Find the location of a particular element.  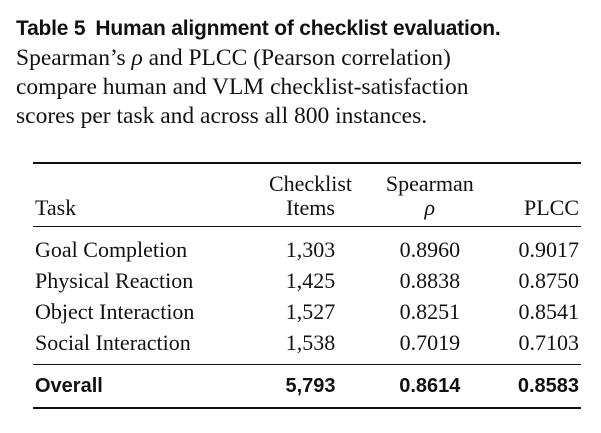

cell-spearman: 0.8838 is located at coordinates (430, 280).